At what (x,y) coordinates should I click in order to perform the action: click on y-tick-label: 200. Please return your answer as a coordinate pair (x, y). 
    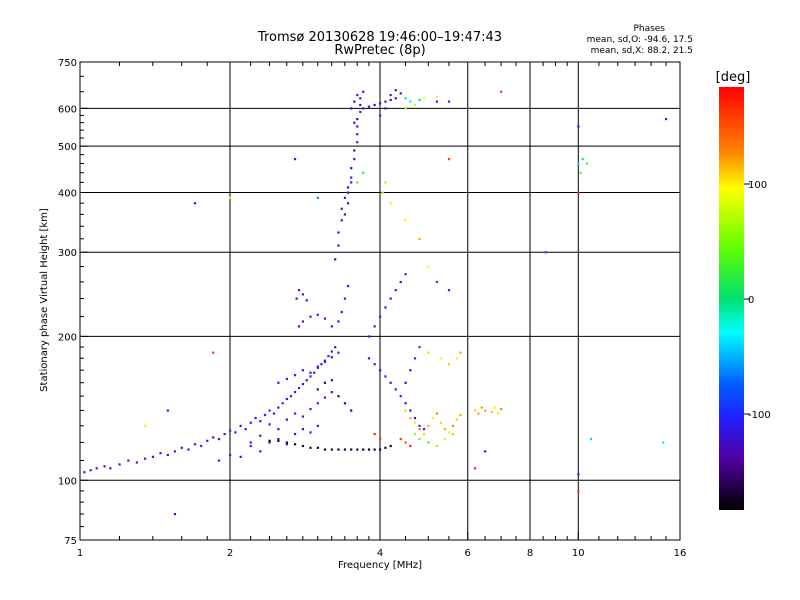
    Looking at the image, I should click on (67, 337).